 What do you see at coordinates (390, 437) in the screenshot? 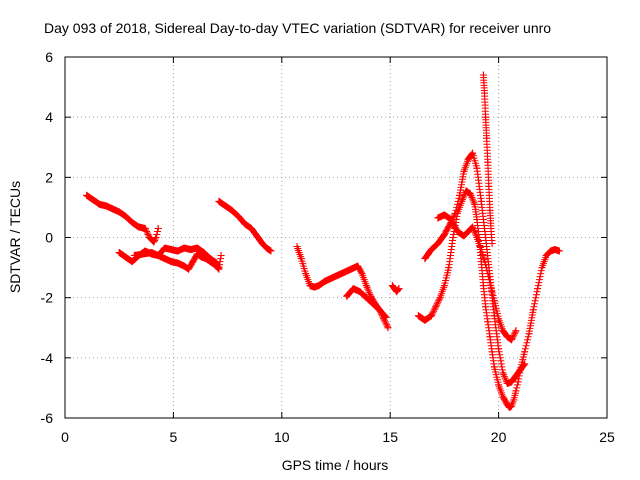
I see `x-tick-label: 15` at bounding box center [390, 437].